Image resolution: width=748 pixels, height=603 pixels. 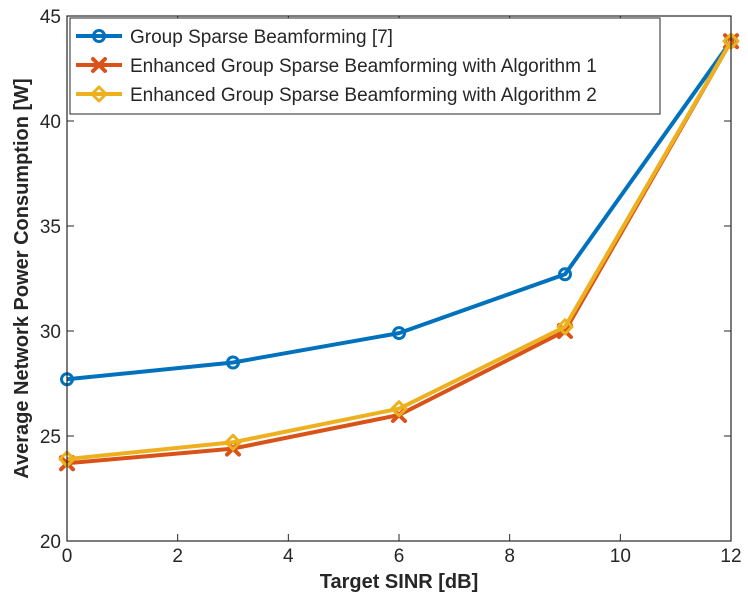 What do you see at coordinates (50, 17) in the screenshot?
I see `y-tick-label: 45` at bounding box center [50, 17].